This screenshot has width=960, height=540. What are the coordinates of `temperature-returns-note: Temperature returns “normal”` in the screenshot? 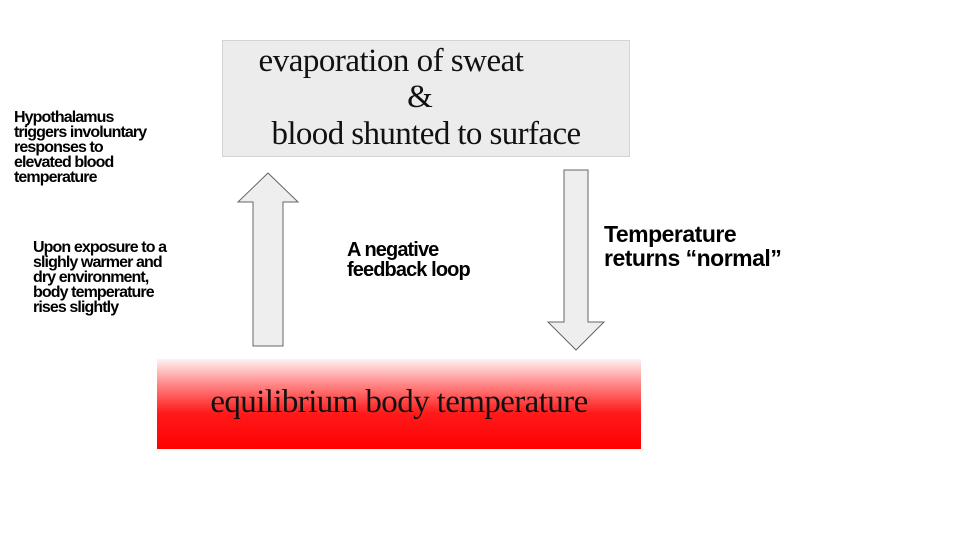 It's located at (693, 246).